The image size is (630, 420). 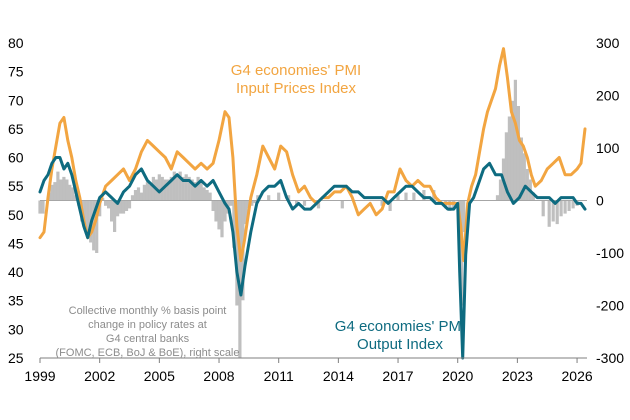 What do you see at coordinates (16, 186) in the screenshot?
I see `left-tick-label: 55` at bounding box center [16, 186].